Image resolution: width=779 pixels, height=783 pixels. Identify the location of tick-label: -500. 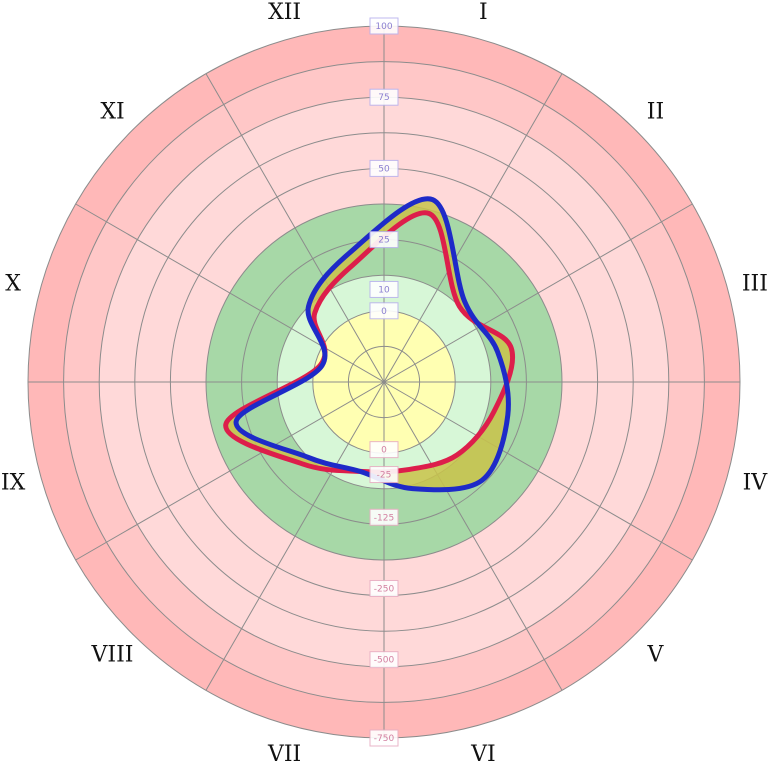
(384, 661).